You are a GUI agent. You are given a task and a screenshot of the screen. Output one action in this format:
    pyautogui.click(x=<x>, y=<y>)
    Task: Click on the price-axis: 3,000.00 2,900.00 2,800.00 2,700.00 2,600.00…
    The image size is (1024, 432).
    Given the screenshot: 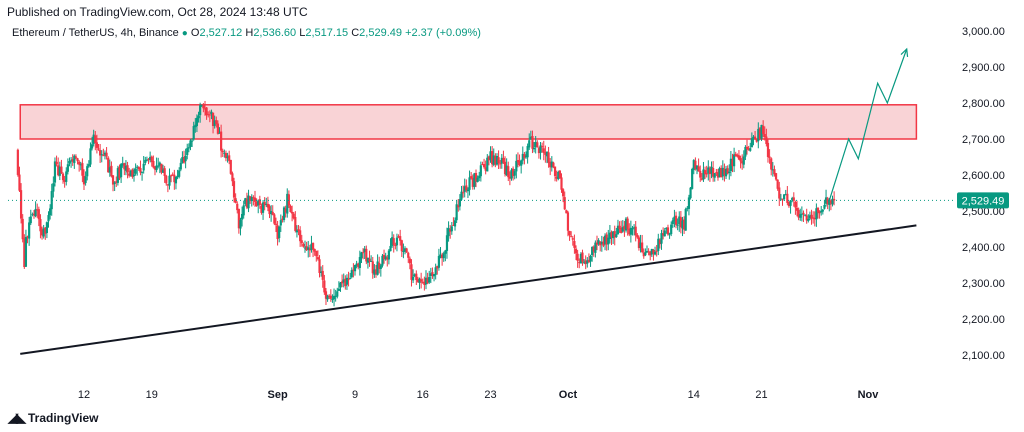 What is the action you would take?
    pyautogui.click(x=983, y=194)
    